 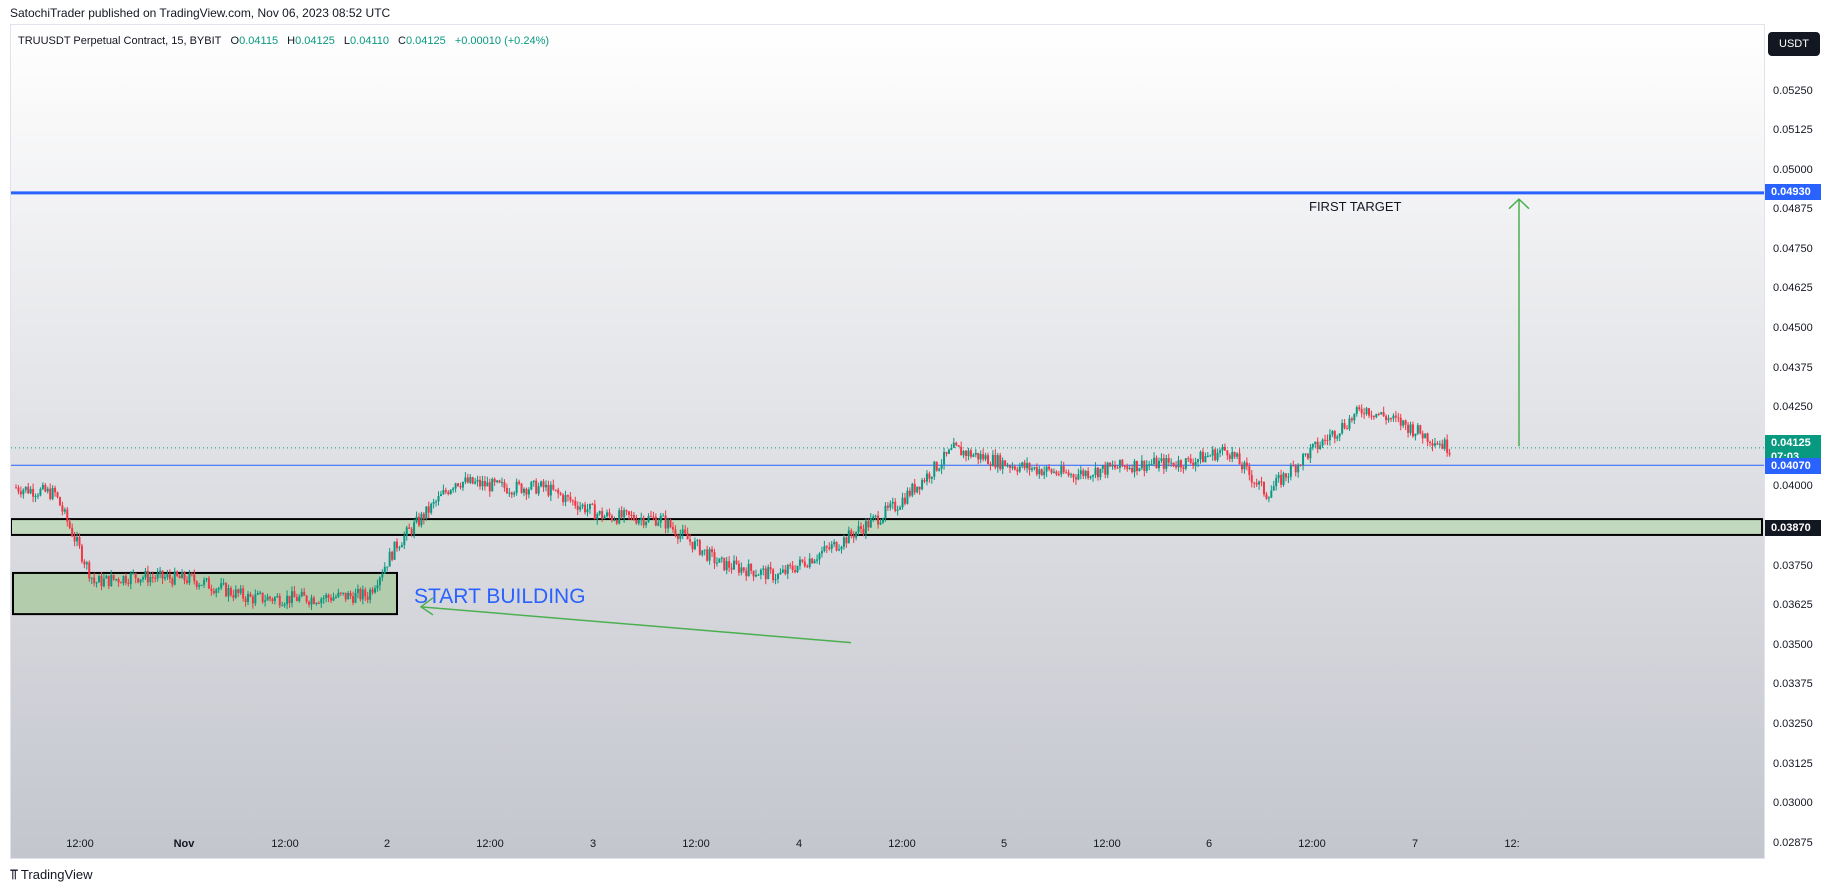 I want to click on price-tick-label: 0.04875, so click(x=1793, y=209).